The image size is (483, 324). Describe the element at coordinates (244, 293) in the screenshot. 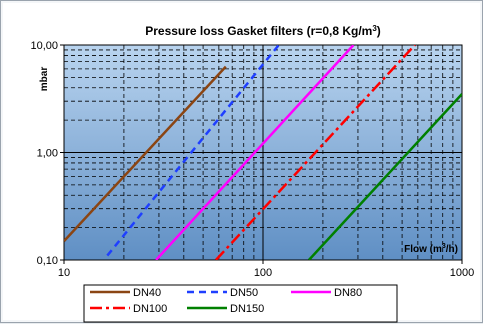

I see `legend-label-dn50: DN50` at that location.